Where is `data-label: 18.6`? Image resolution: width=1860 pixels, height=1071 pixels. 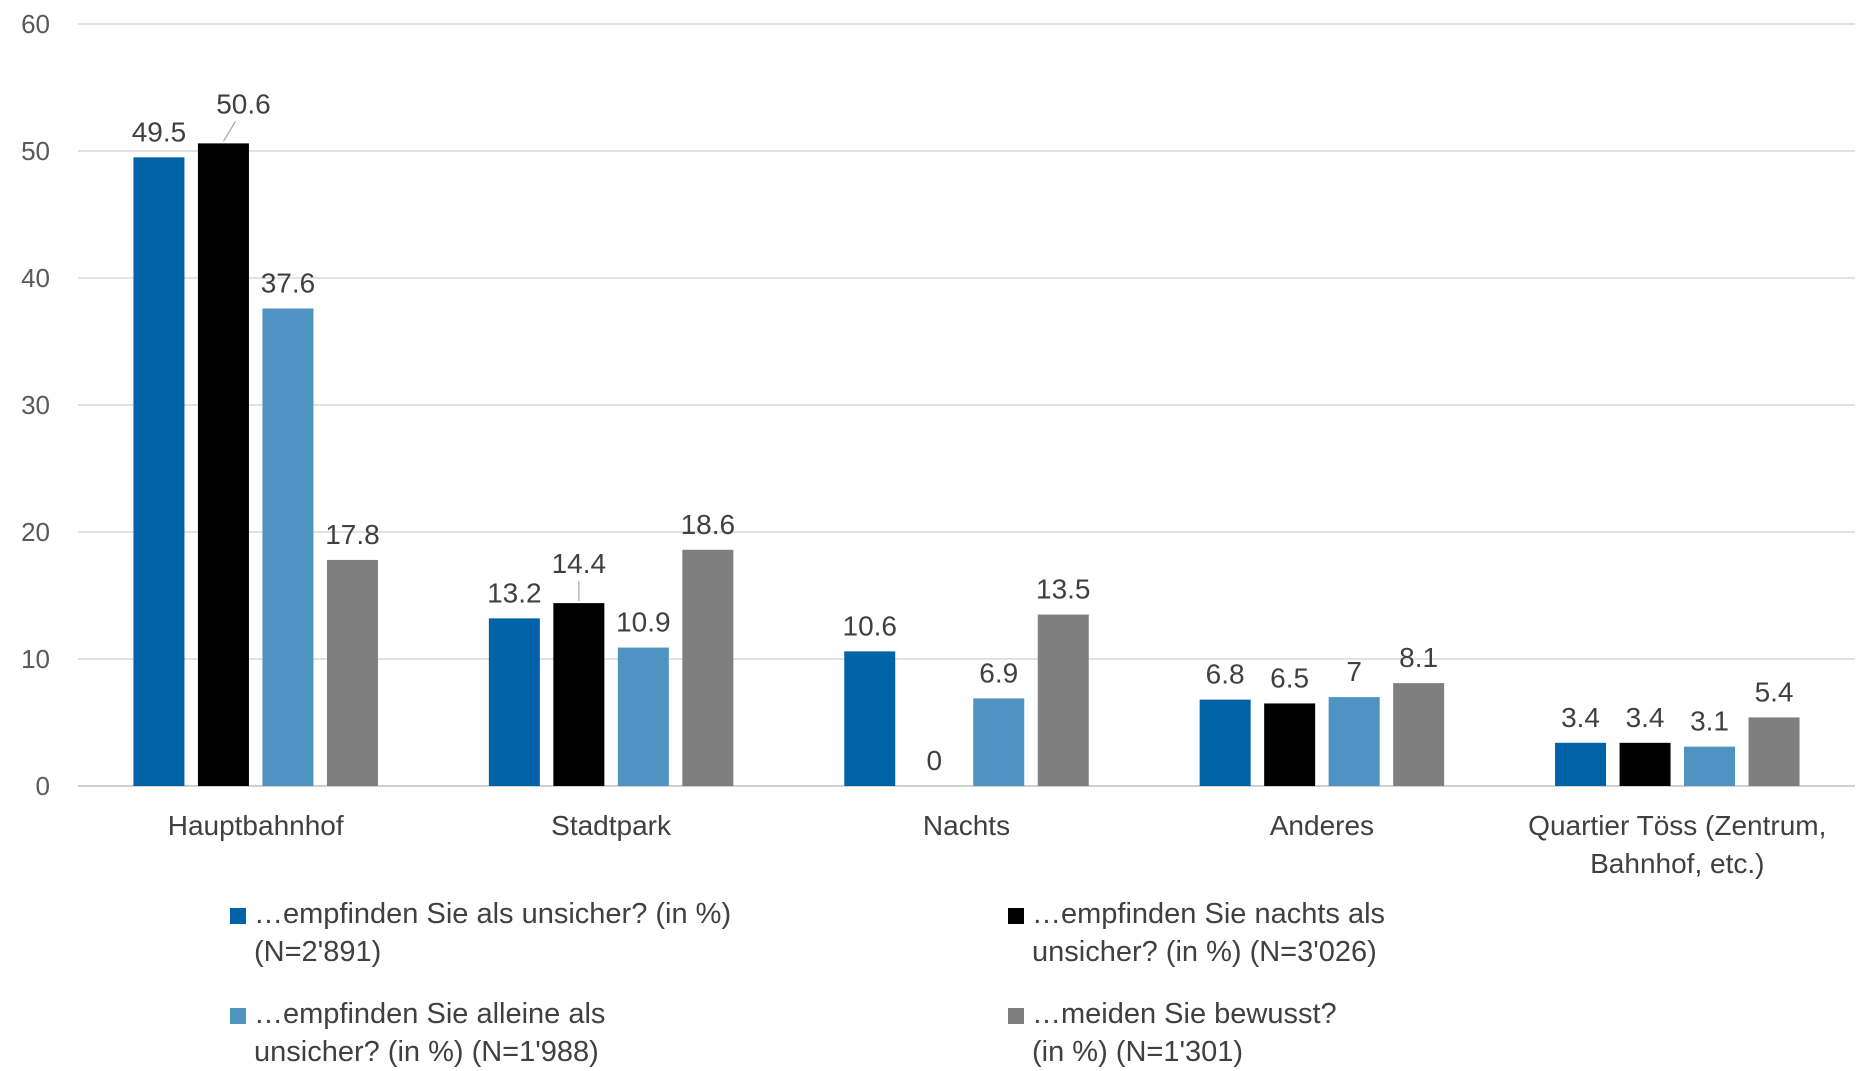 data-label: 18.6 is located at coordinates (708, 524).